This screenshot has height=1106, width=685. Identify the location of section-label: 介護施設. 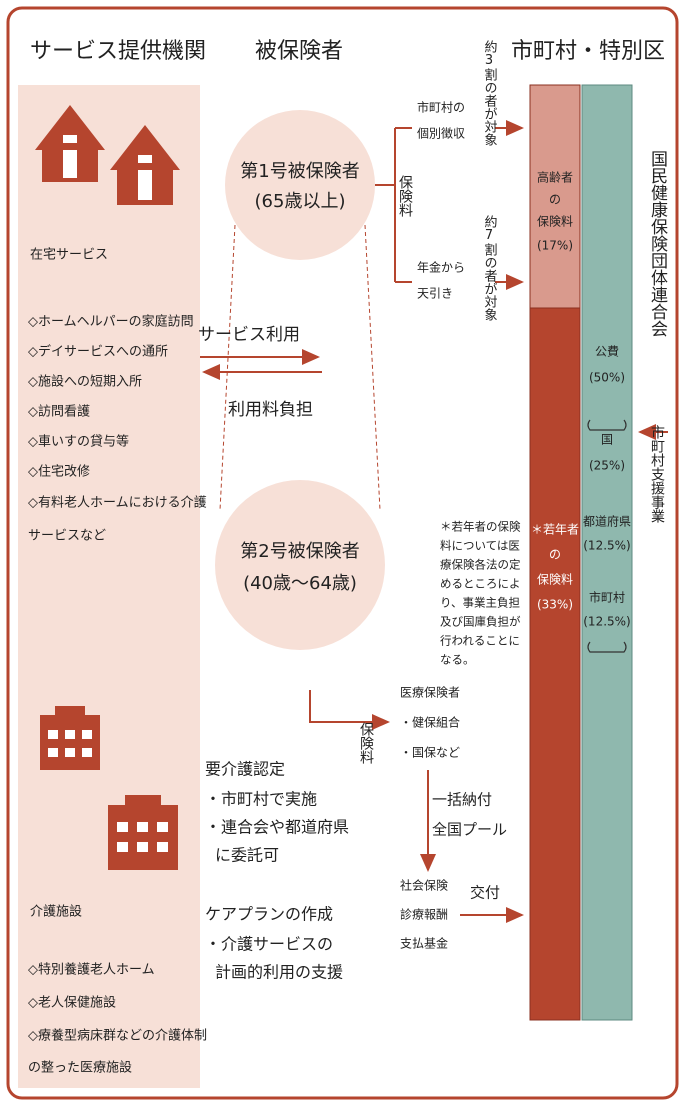
(56, 912).